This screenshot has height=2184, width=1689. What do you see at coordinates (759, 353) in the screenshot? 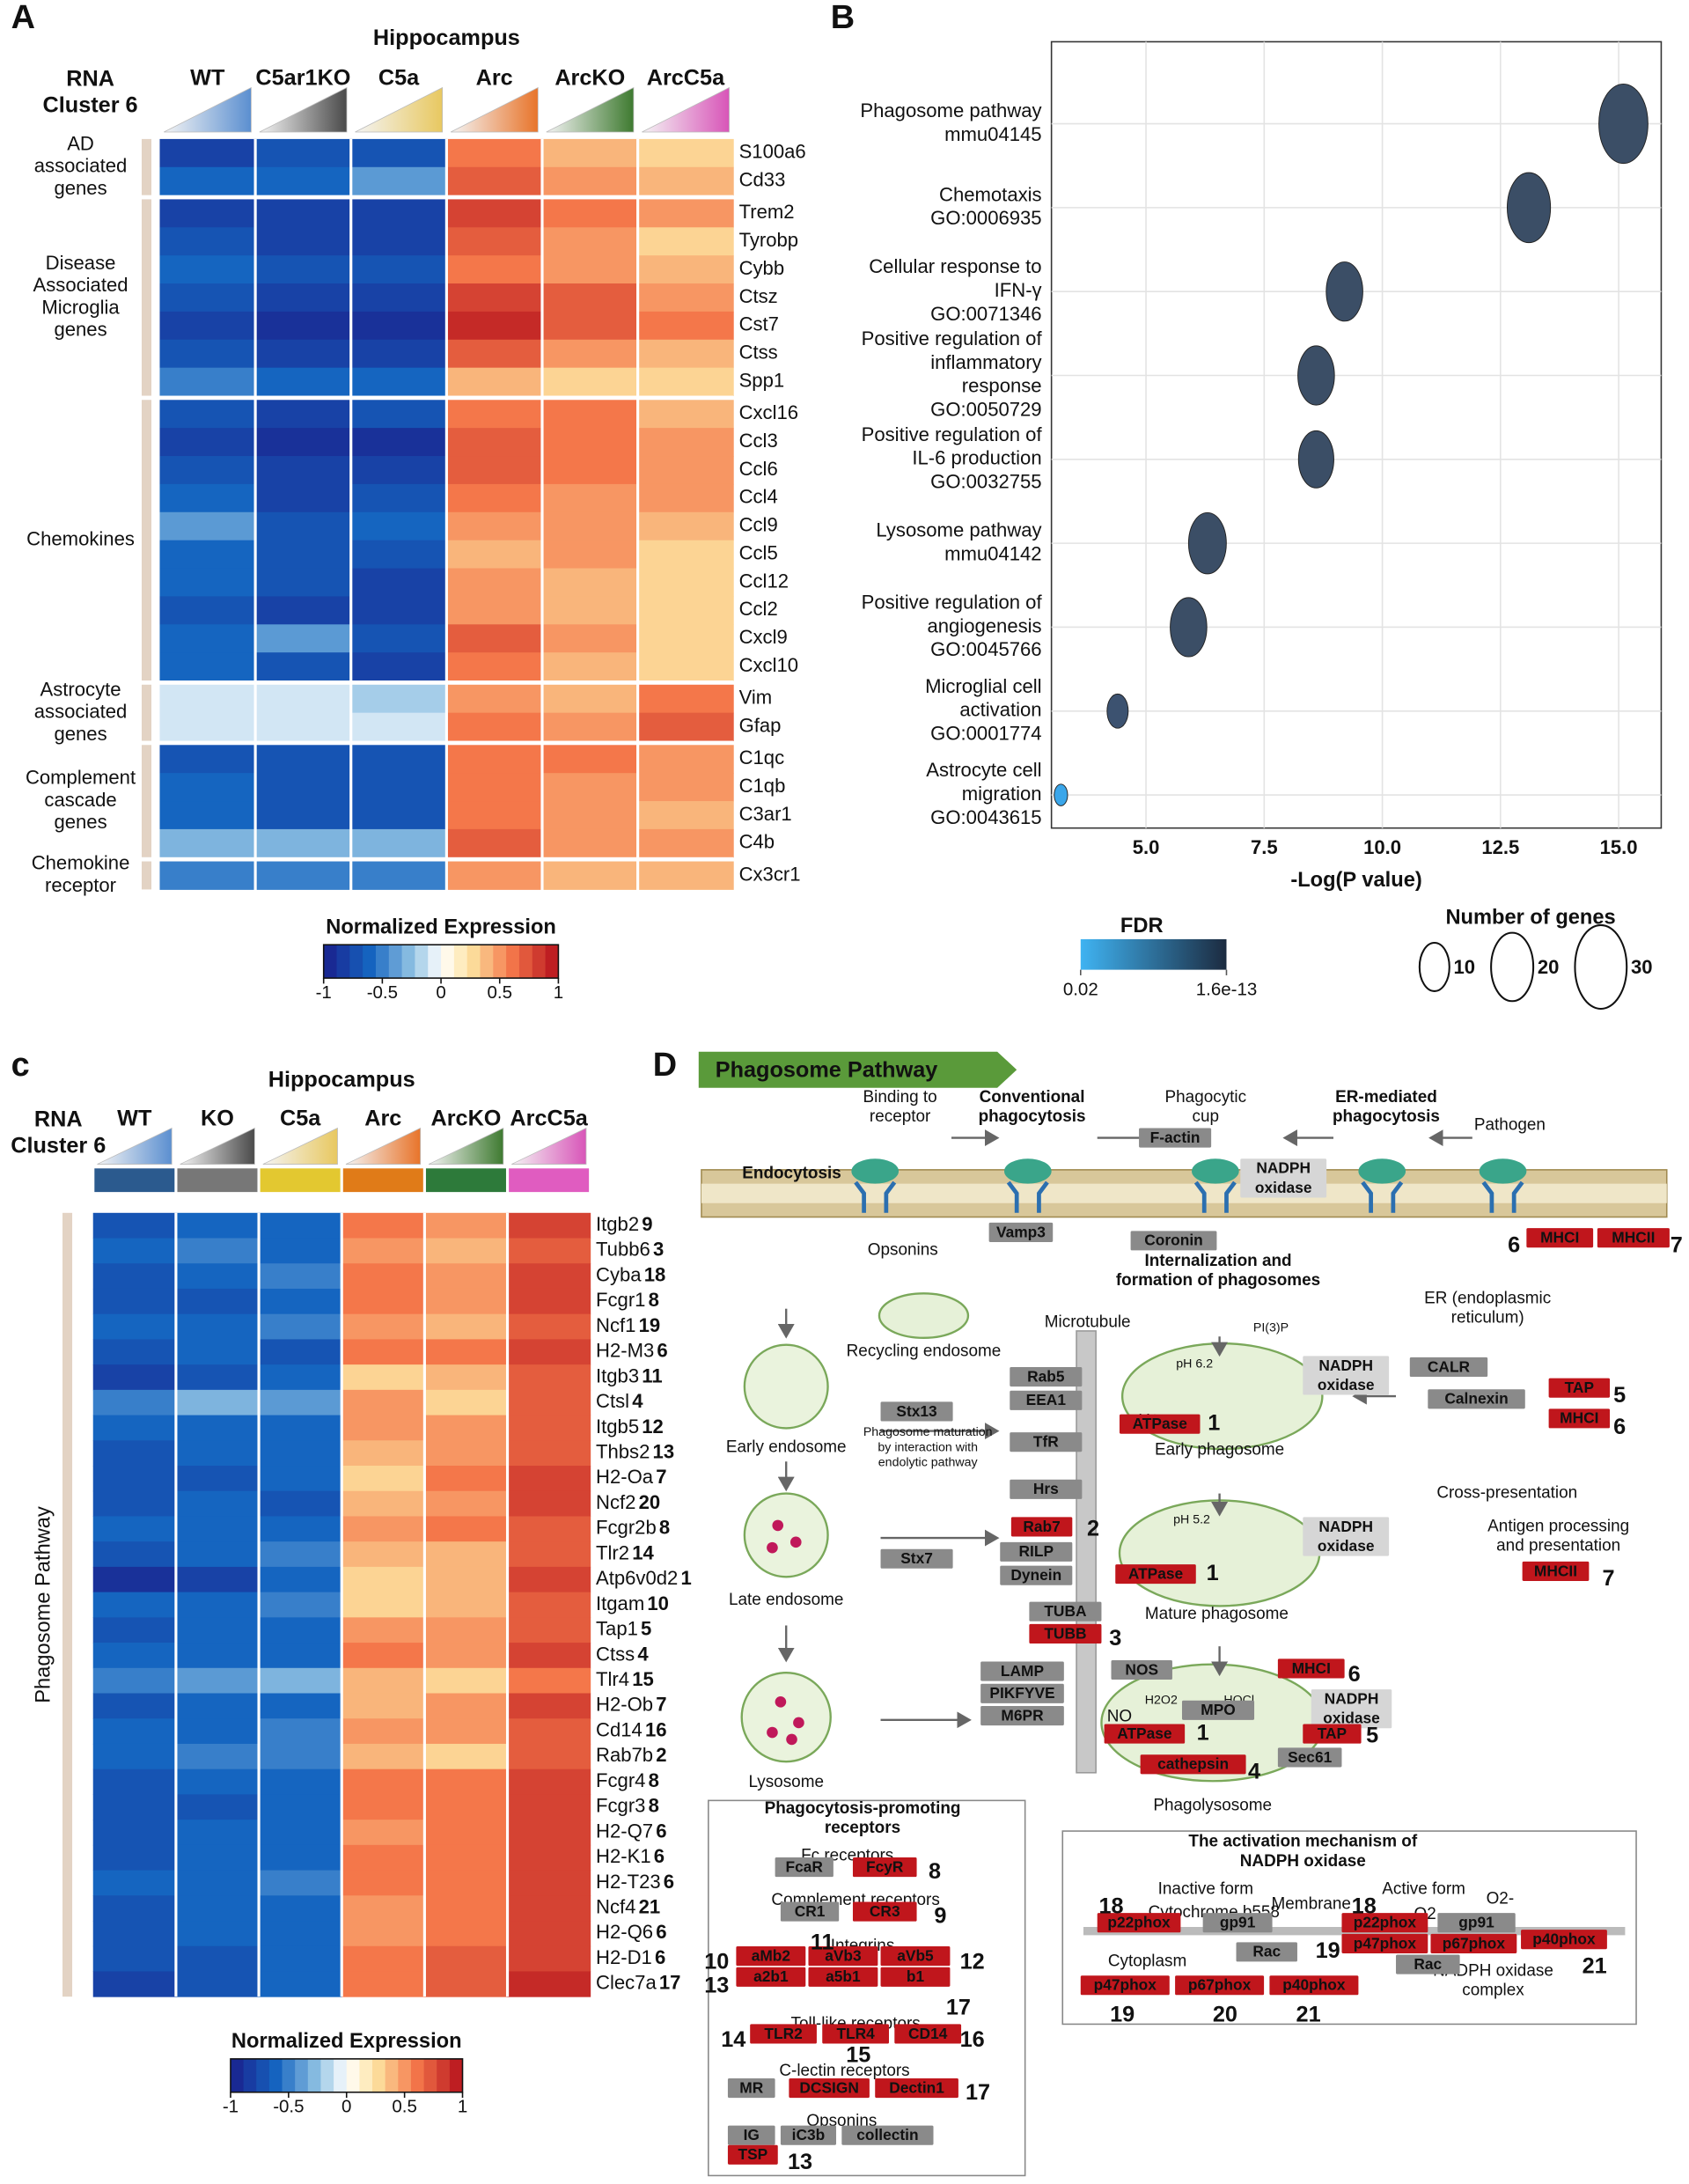
I see `gene-label: Ctss` at bounding box center [759, 353].